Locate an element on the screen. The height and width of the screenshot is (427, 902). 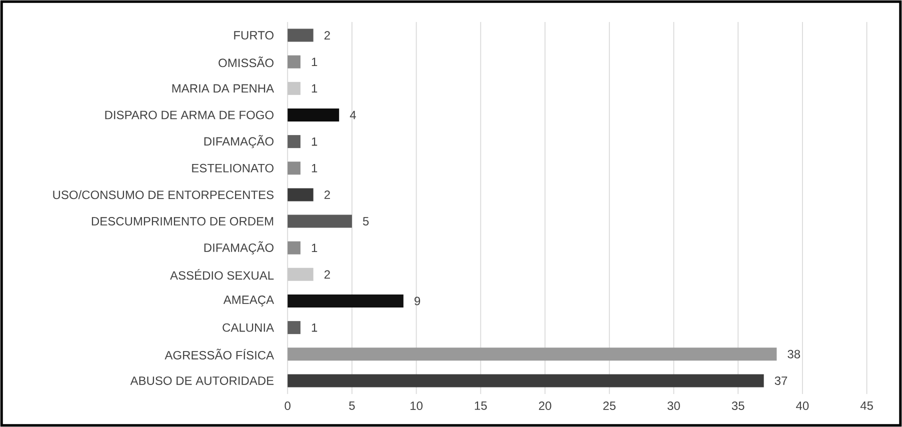
y-tick-label: USO/CONSUMO DE ENTORPECENTES is located at coordinates (163, 195).